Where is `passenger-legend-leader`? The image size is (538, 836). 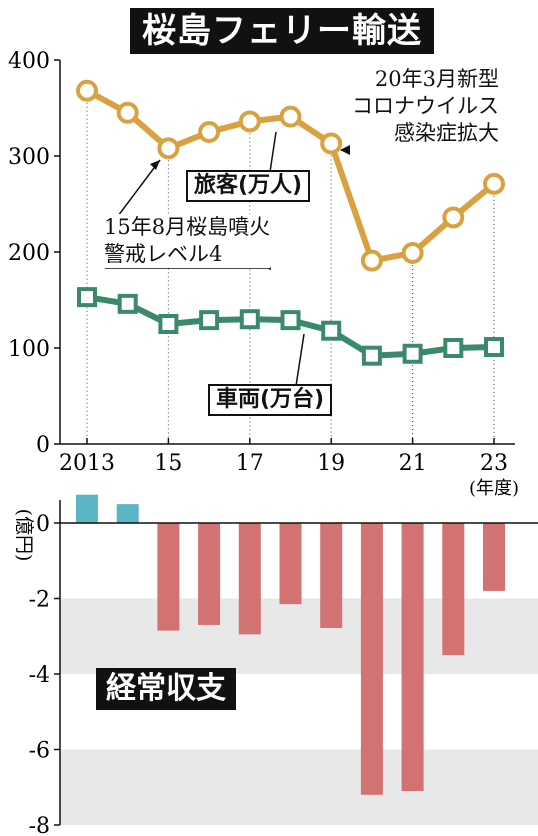 passenger-legend-leader is located at coordinates (273, 152).